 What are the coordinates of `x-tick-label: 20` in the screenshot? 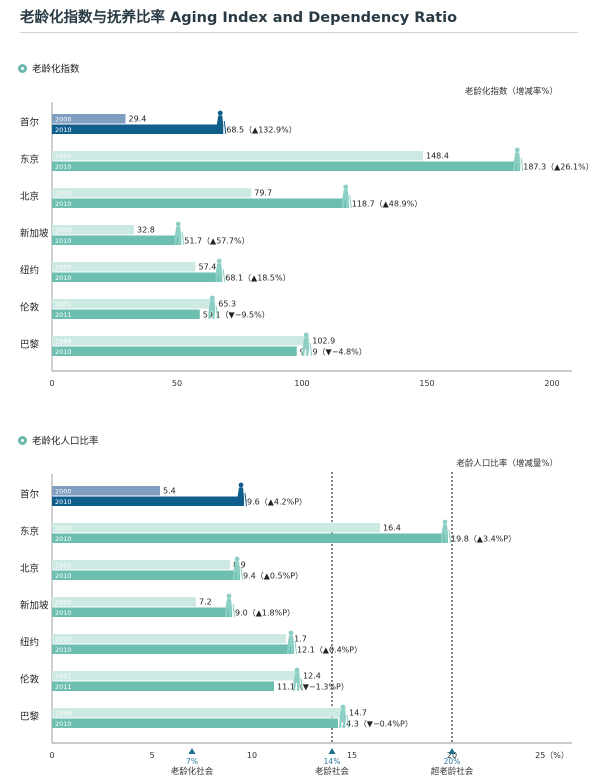 It's located at (452, 755).